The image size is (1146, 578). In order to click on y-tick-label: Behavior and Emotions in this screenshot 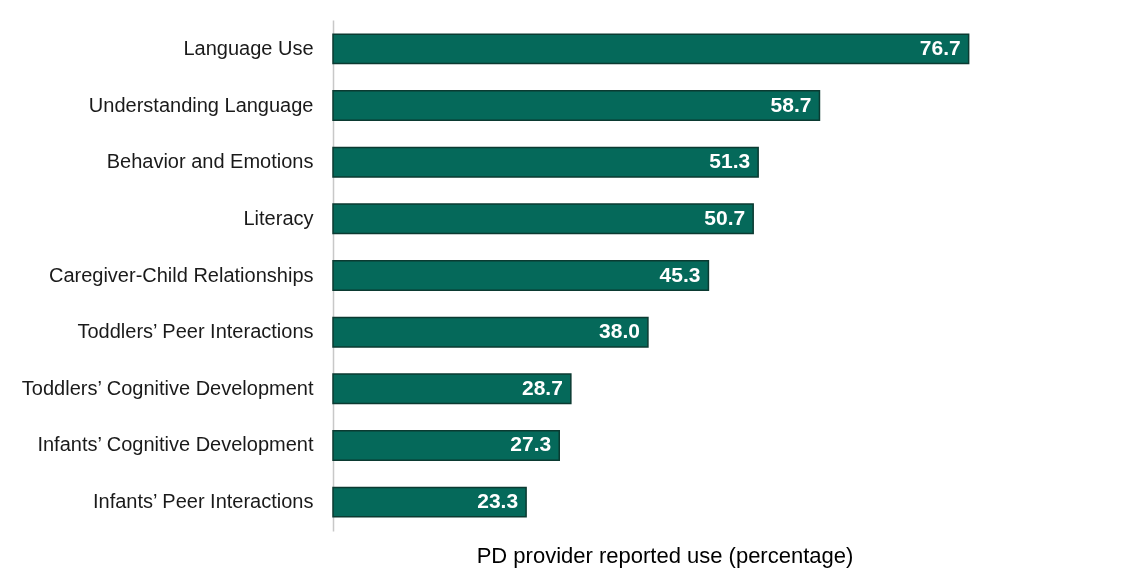, I will do `click(210, 161)`.